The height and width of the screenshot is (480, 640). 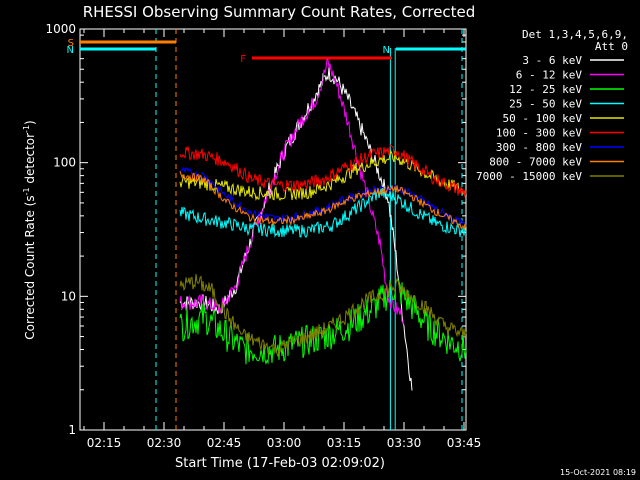 I want to click on footer-timestamp: 15-Oct-2021 08:19, so click(x=598, y=472).